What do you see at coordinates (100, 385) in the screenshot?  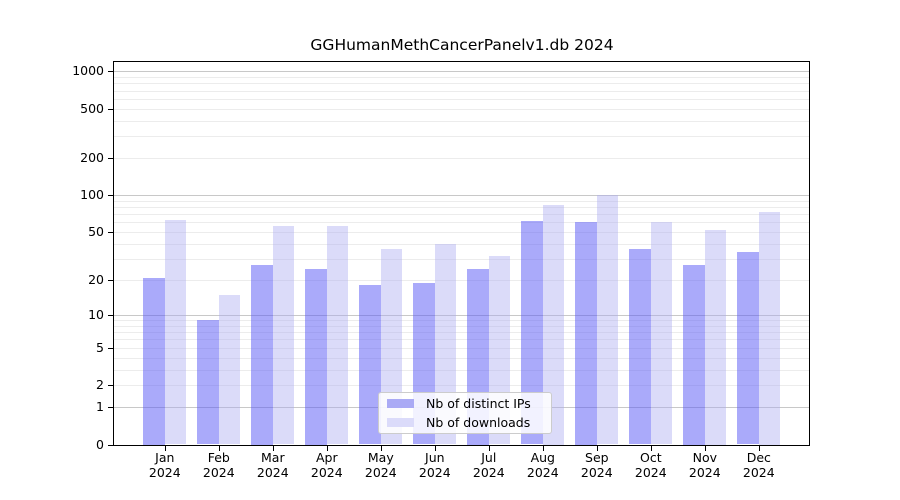 I see `y-tick-label: 2` at bounding box center [100, 385].